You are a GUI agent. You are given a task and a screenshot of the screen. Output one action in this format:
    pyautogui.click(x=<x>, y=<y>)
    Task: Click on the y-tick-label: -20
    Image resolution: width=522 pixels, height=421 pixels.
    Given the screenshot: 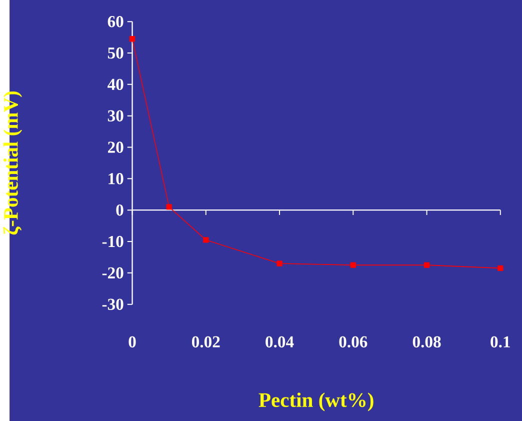 What is the action you would take?
    pyautogui.click(x=113, y=272)
    